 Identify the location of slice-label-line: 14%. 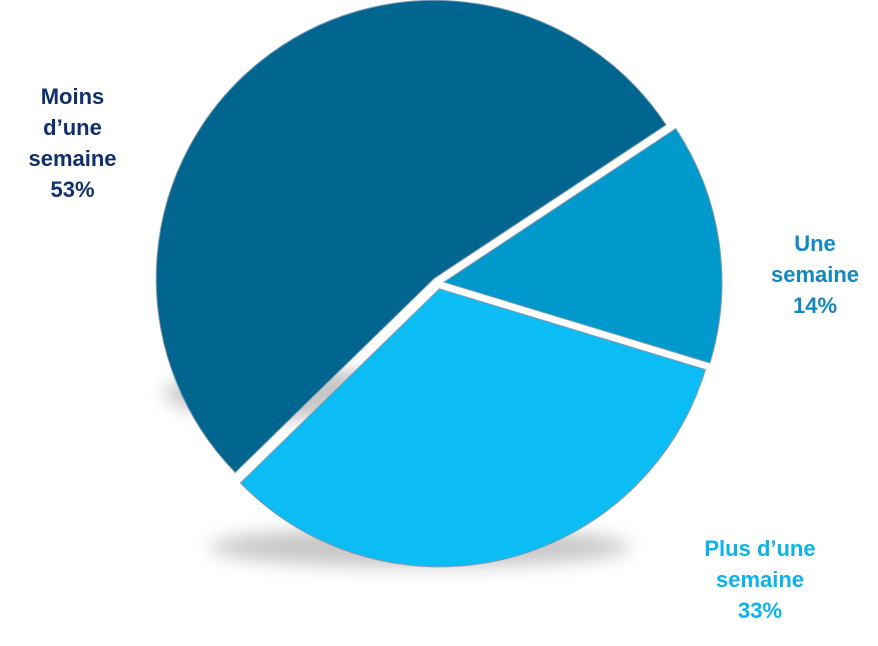
(815, 305).